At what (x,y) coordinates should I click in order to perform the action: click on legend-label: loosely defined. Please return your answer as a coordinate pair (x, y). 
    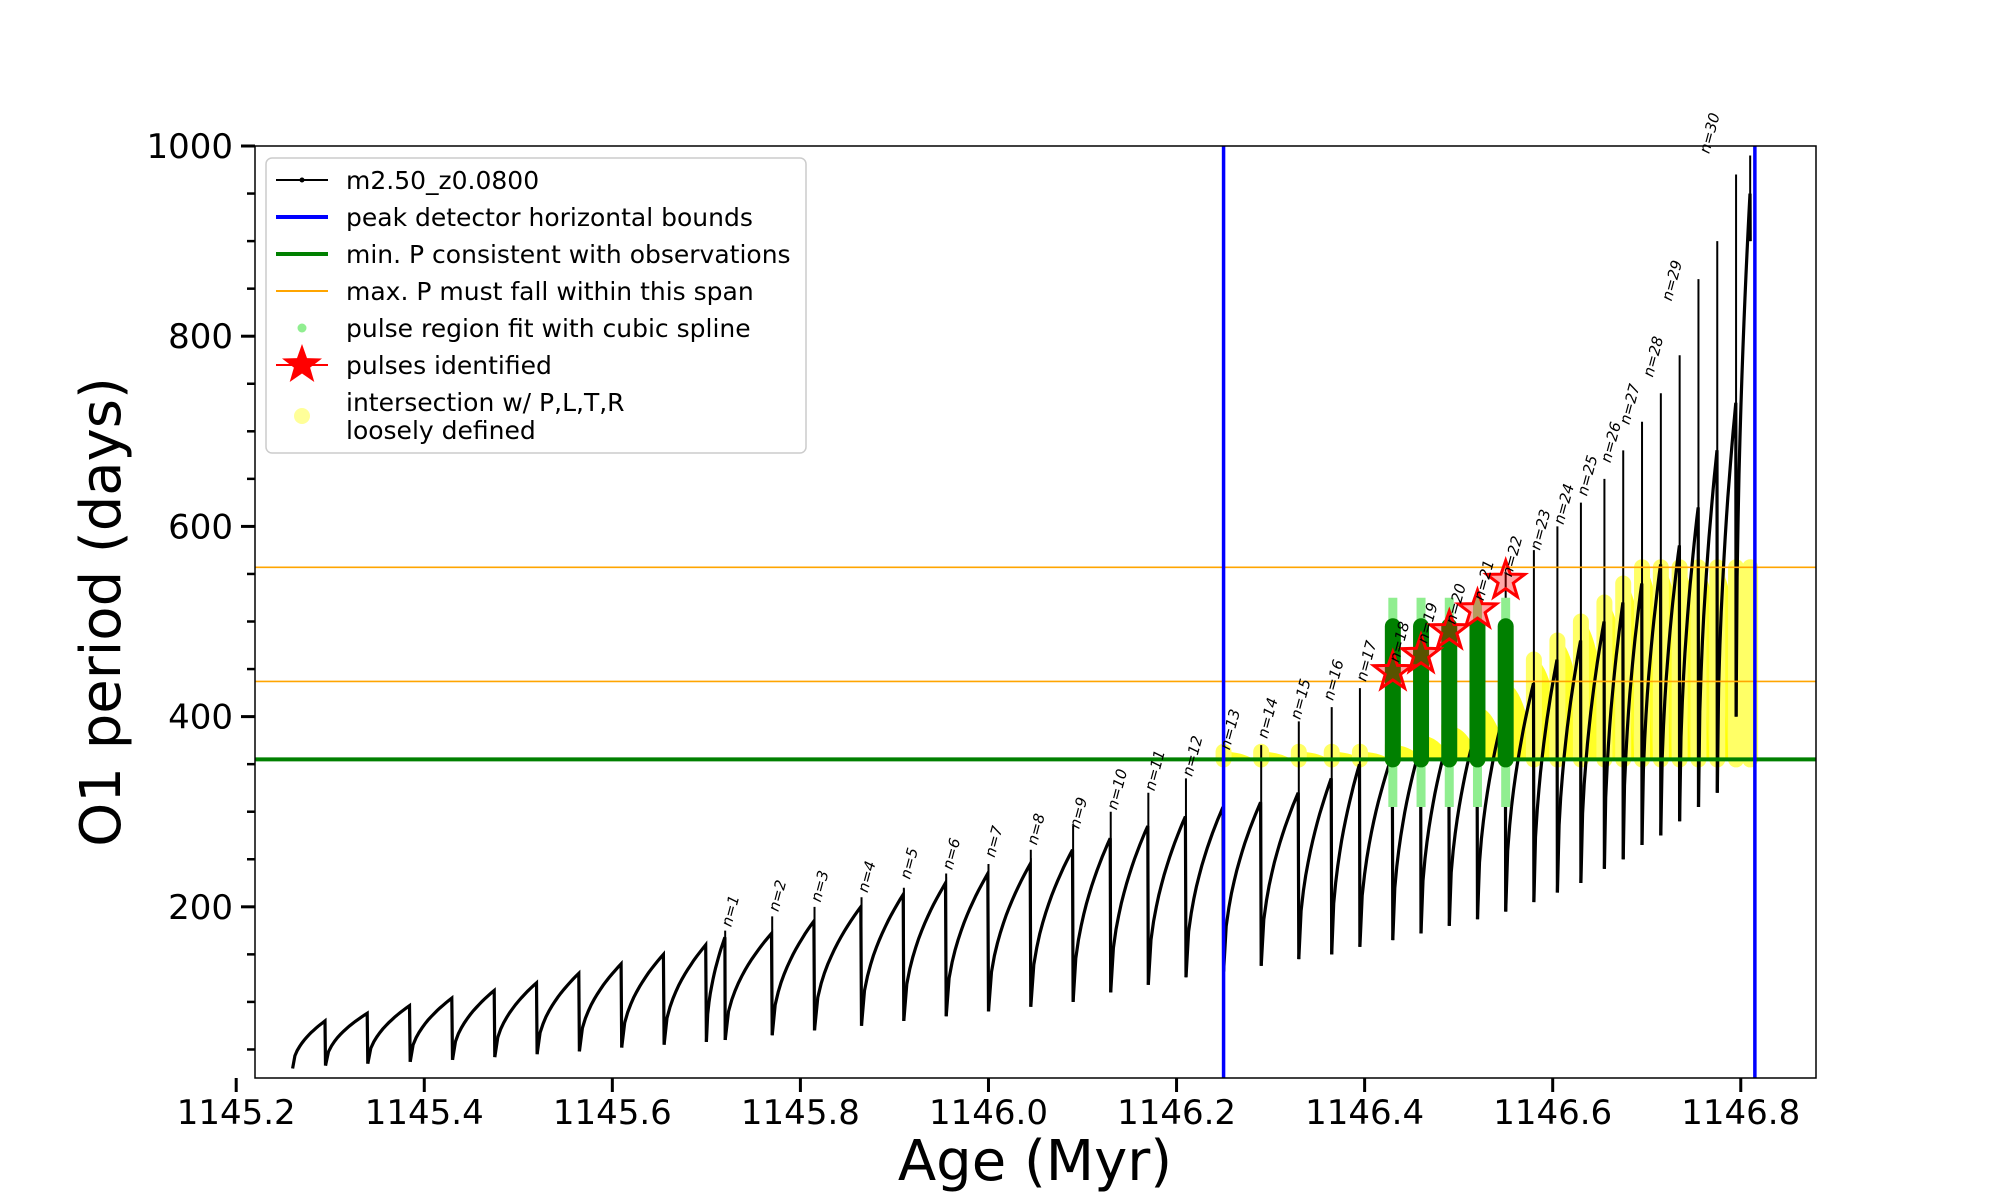
    Looking at the image, I should click on (441, 430).